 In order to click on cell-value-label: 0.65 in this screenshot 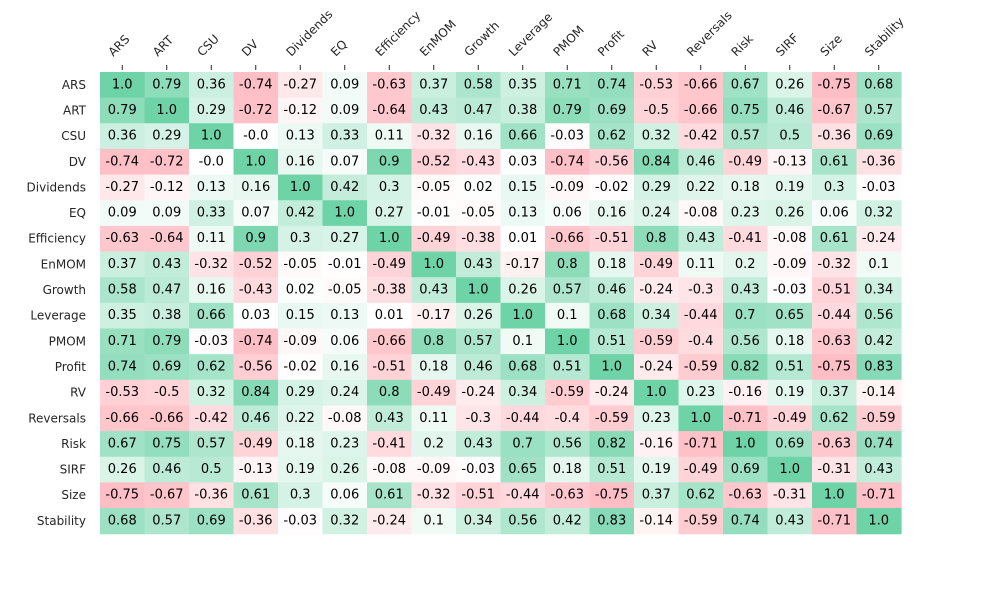, I will do `click(789, 315)`.